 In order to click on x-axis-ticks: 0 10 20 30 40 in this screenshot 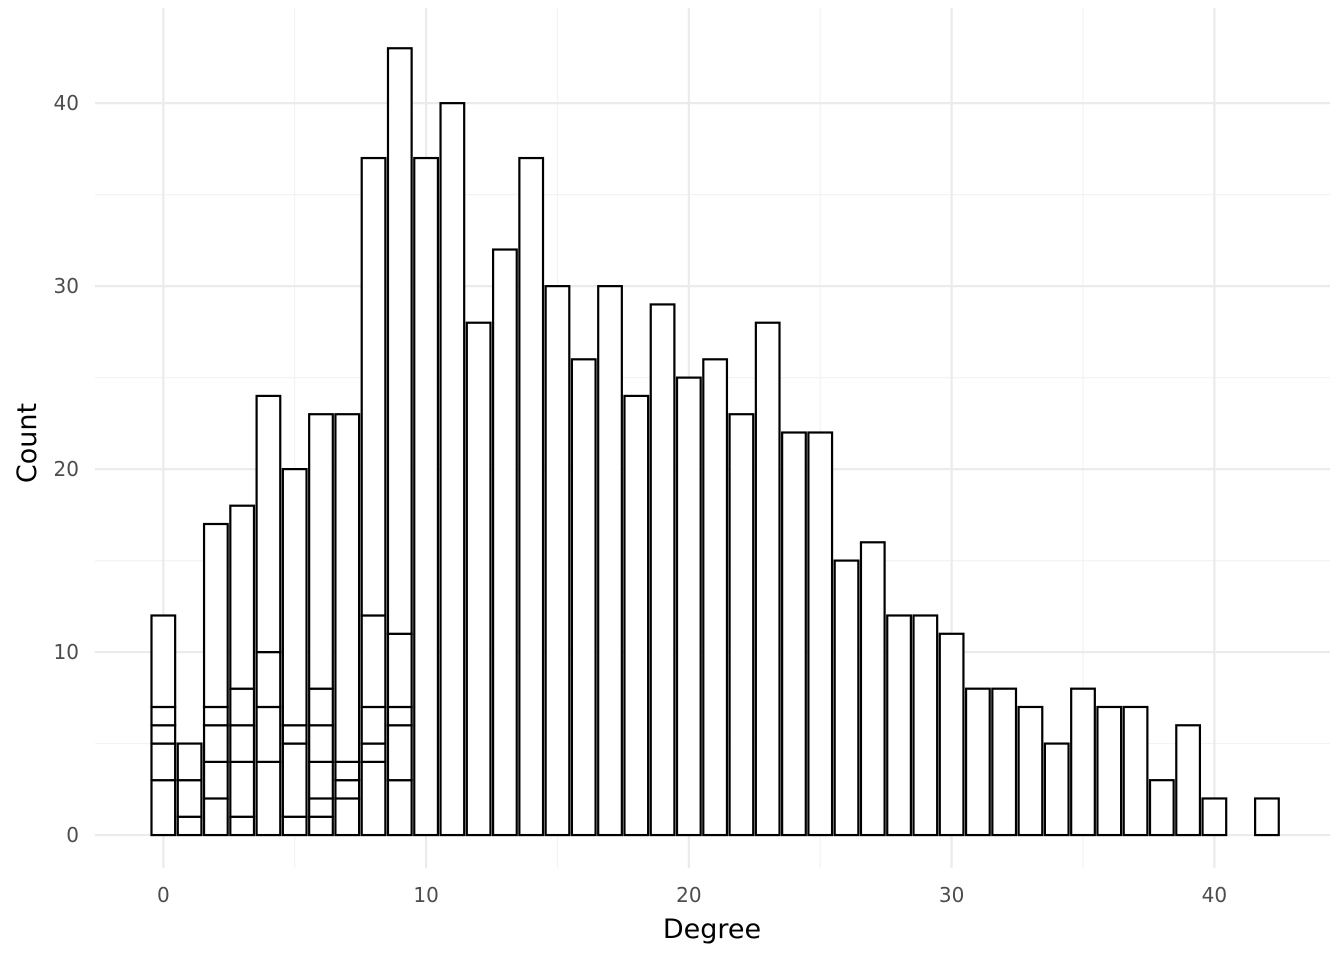, I will do `click(692, 895)`.